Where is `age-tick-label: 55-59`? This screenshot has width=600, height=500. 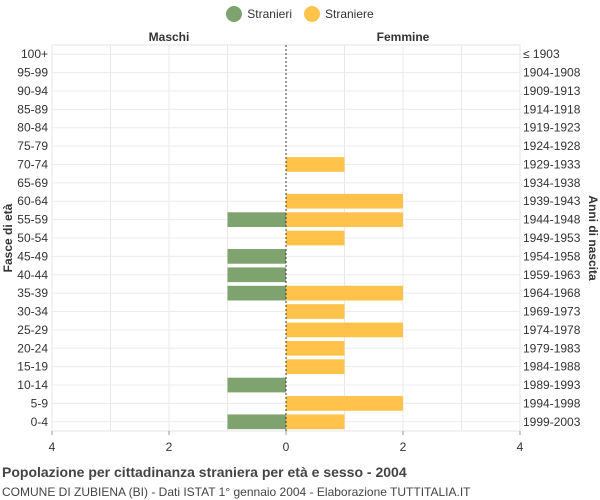 age-tick-label: 55-59 is located at coordinates (32, 220).